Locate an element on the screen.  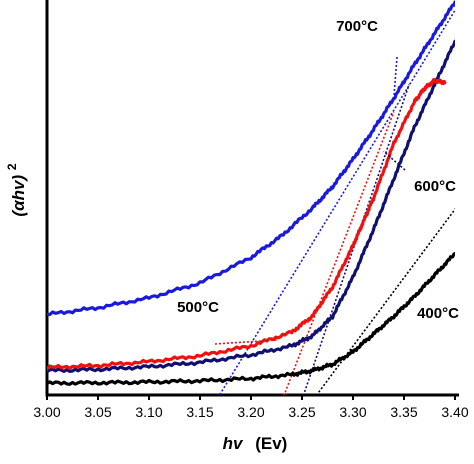
y-axis-title: (αhv) 2 is located at coordinates (16, 189).